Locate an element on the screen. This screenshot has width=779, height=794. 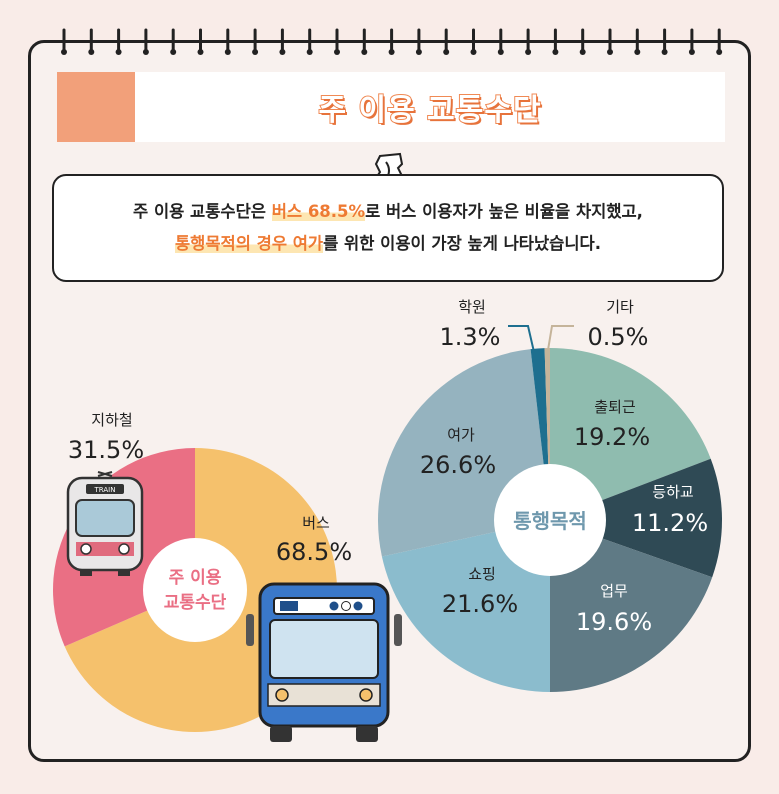
slice-value-label: 21.6% is located at coordinates (480, 604).